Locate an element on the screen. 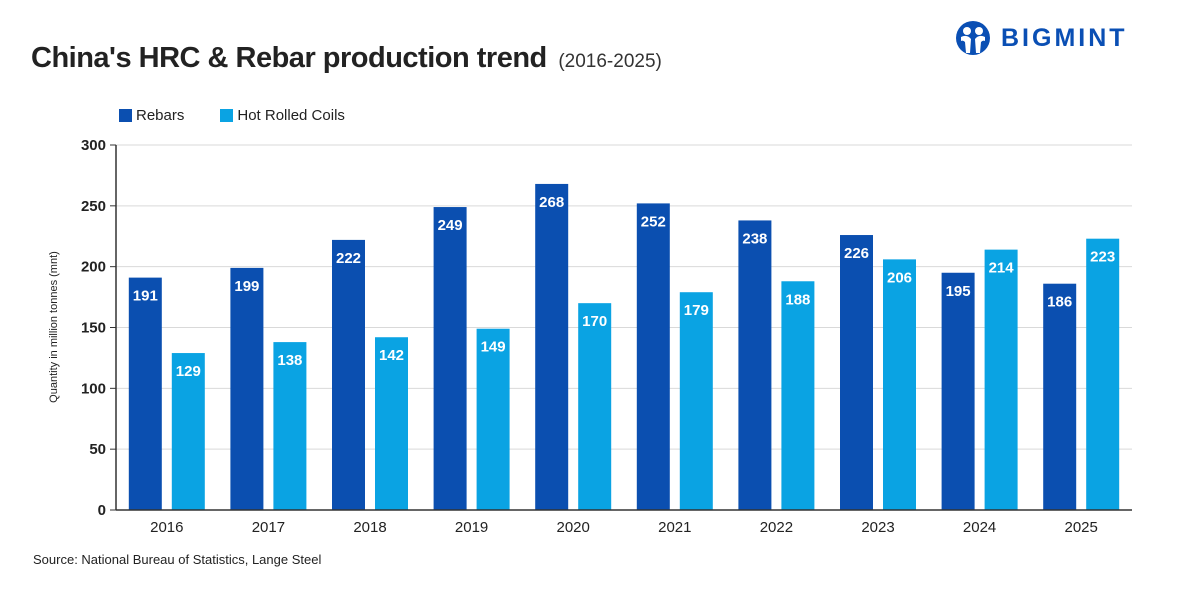  data-label-rebars: 191 is located at coordinates (145, 296).